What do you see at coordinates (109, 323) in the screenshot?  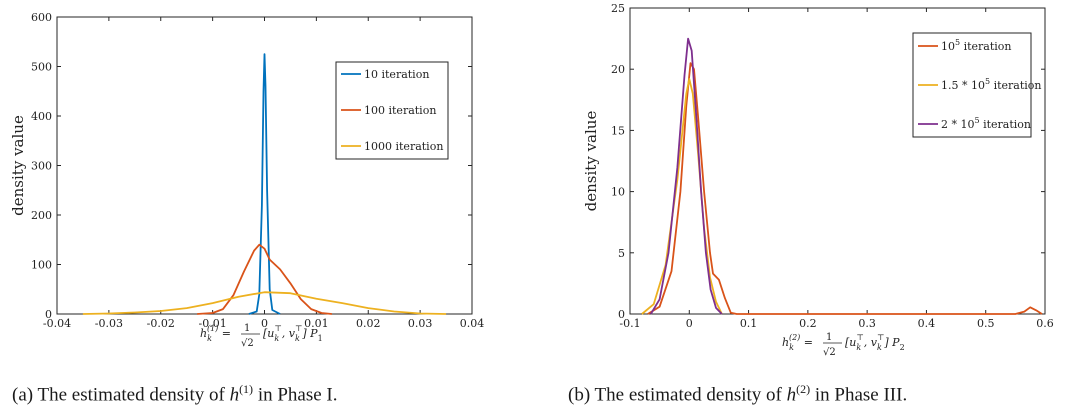 I see `x-tick-label: -0.03` at bounding box center [109, 323].